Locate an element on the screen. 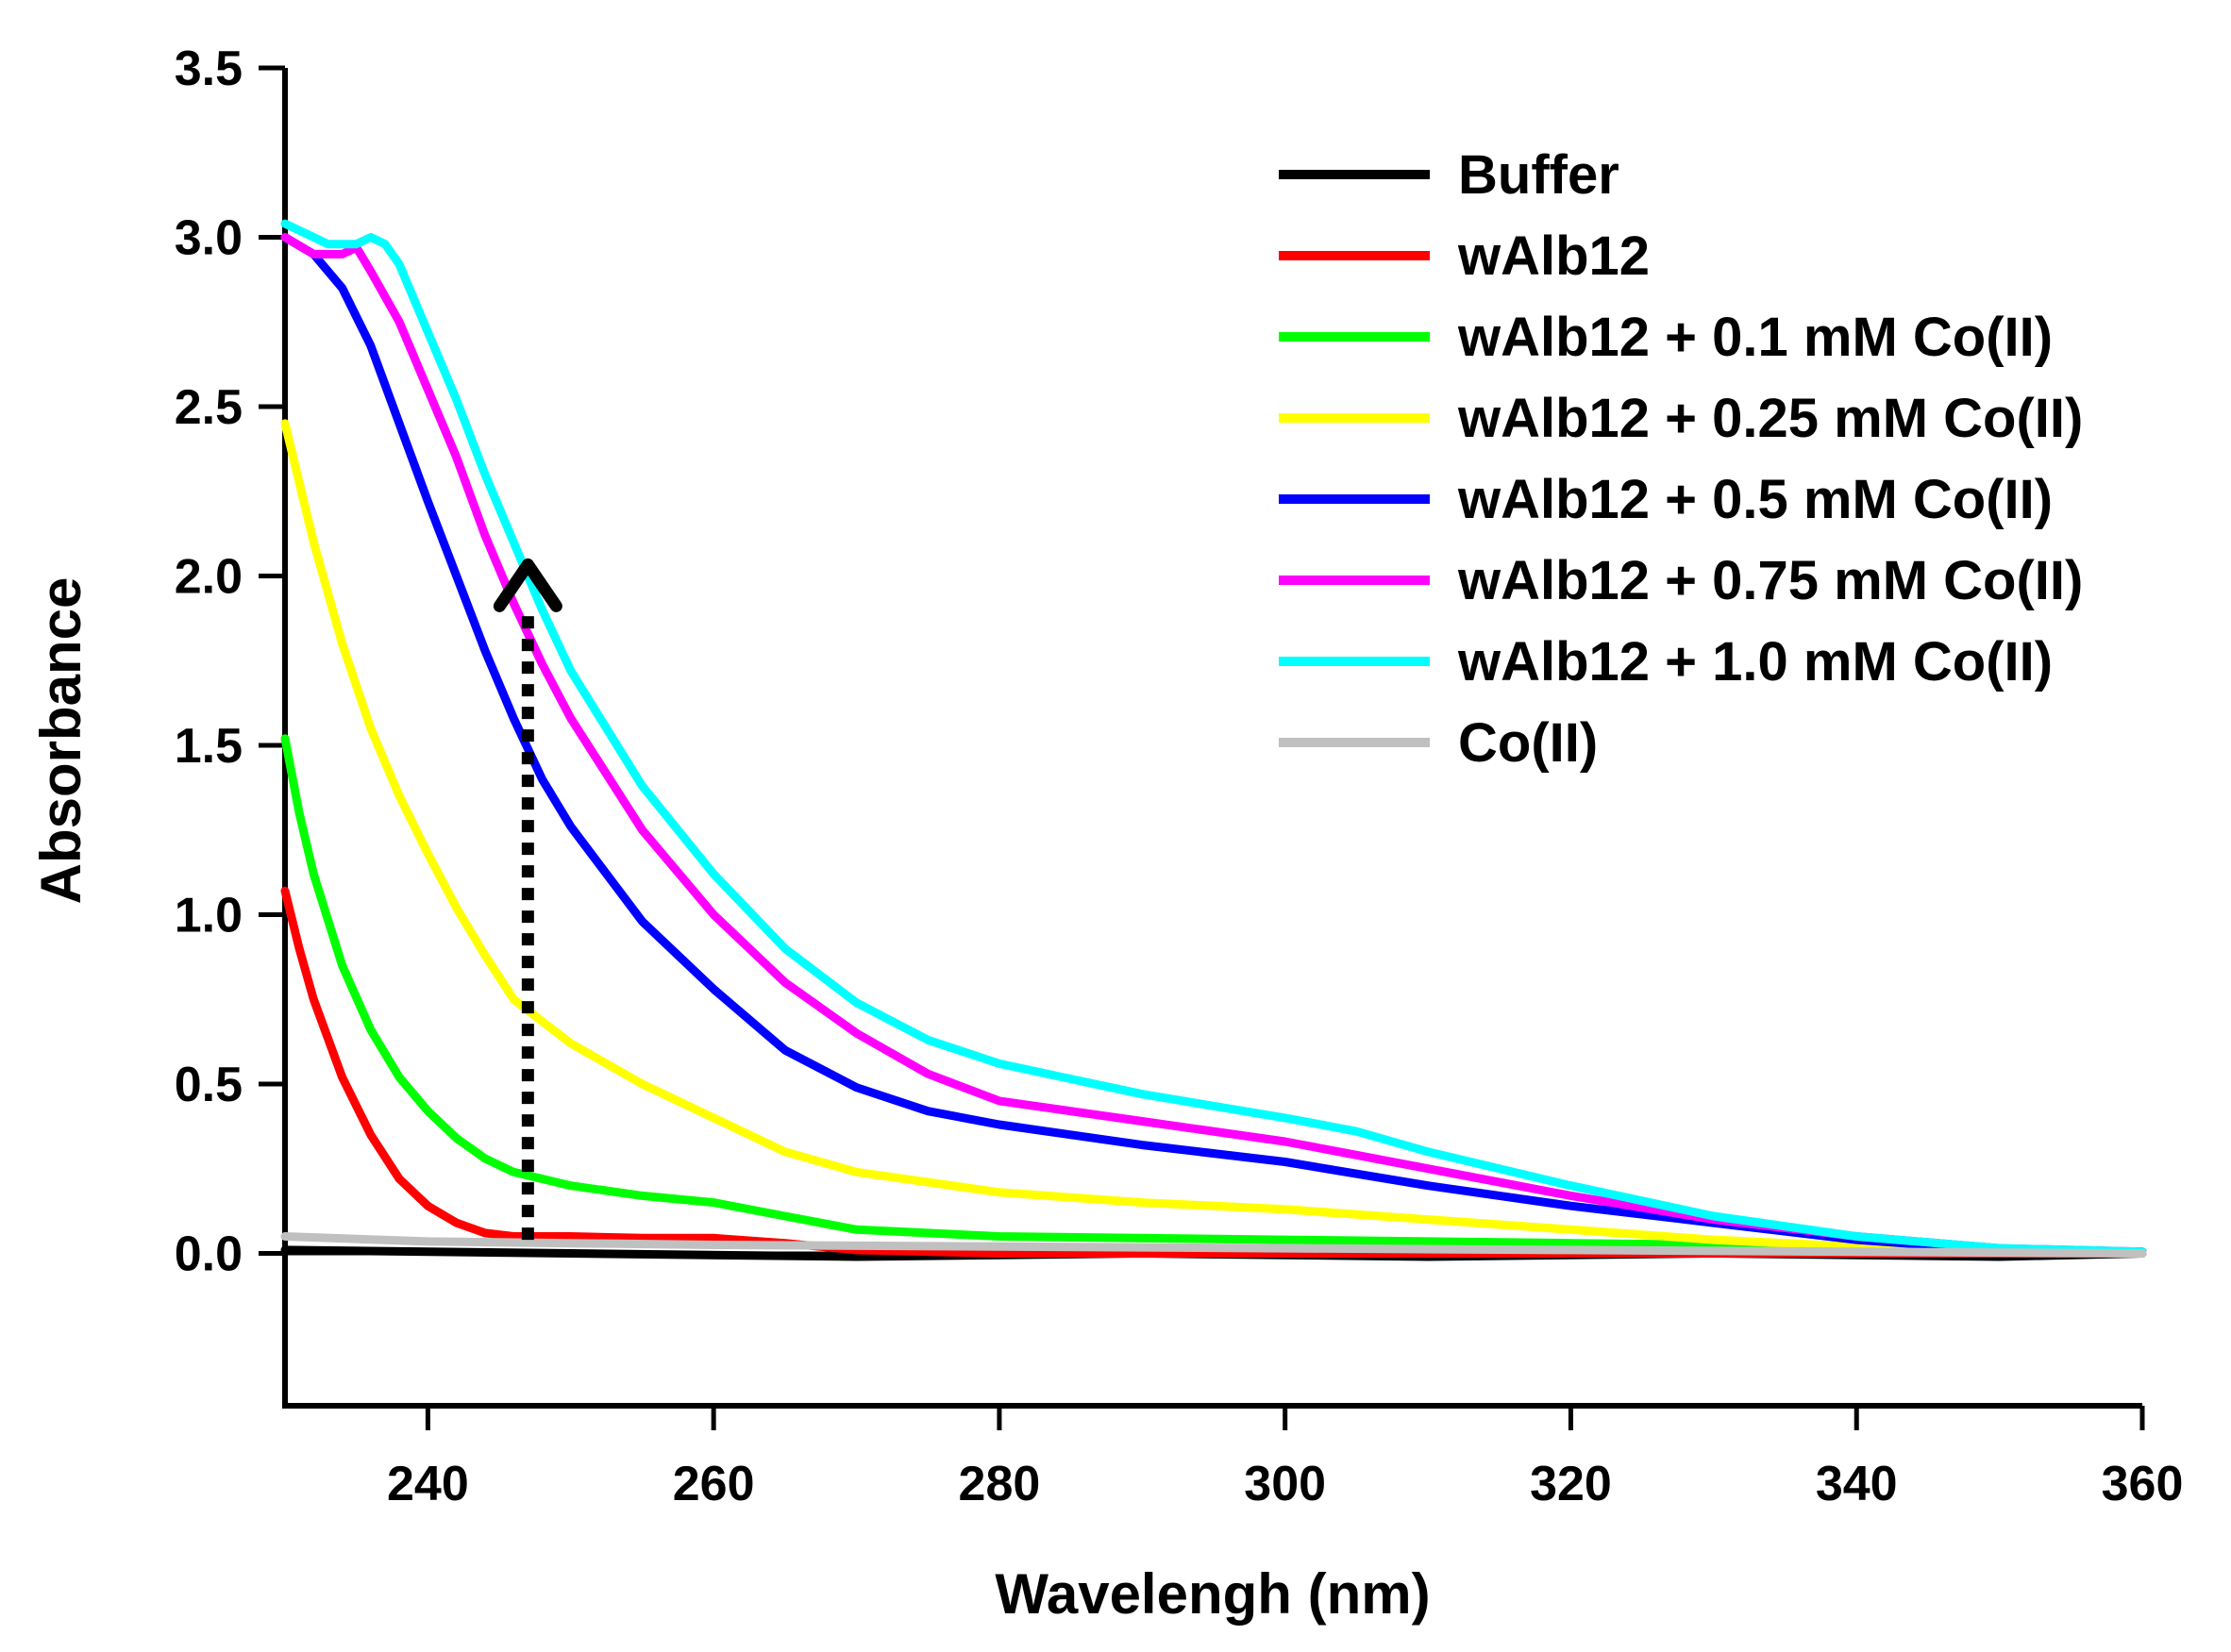 This screenshot has width=2231, height=1652. y-ticks: 0.0 0.5 1.0 1.5 2.0 2.5 3.0 3.5 is located at coordinates (230, 661).